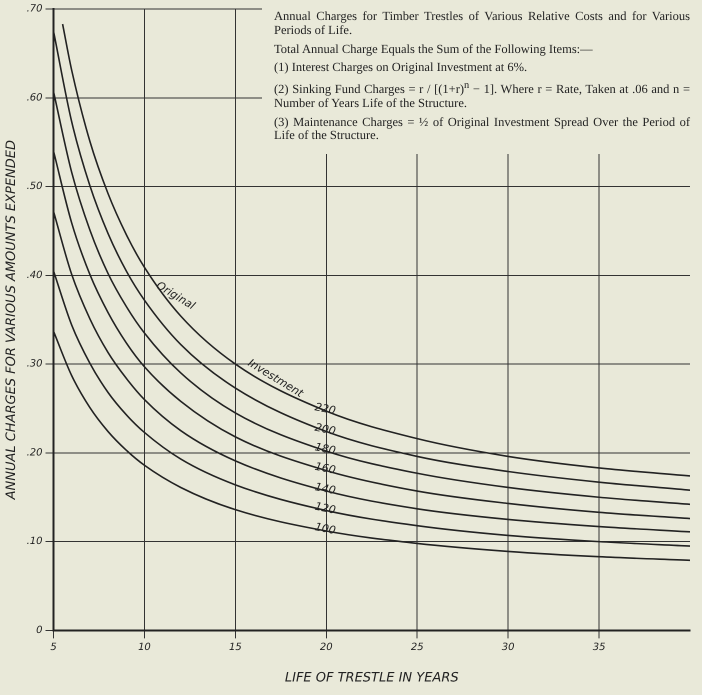 The width and height of the screenshot is (702, 695). What do you see at coordinates (144, 647) in the screenshot?
I see `x-tick-label: 10` at bounding box center [144, 647].